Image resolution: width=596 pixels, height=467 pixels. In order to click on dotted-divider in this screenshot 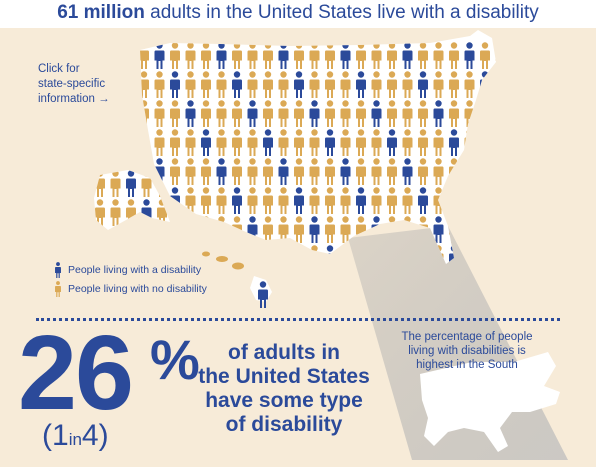, I will do `click(298, 319)`.